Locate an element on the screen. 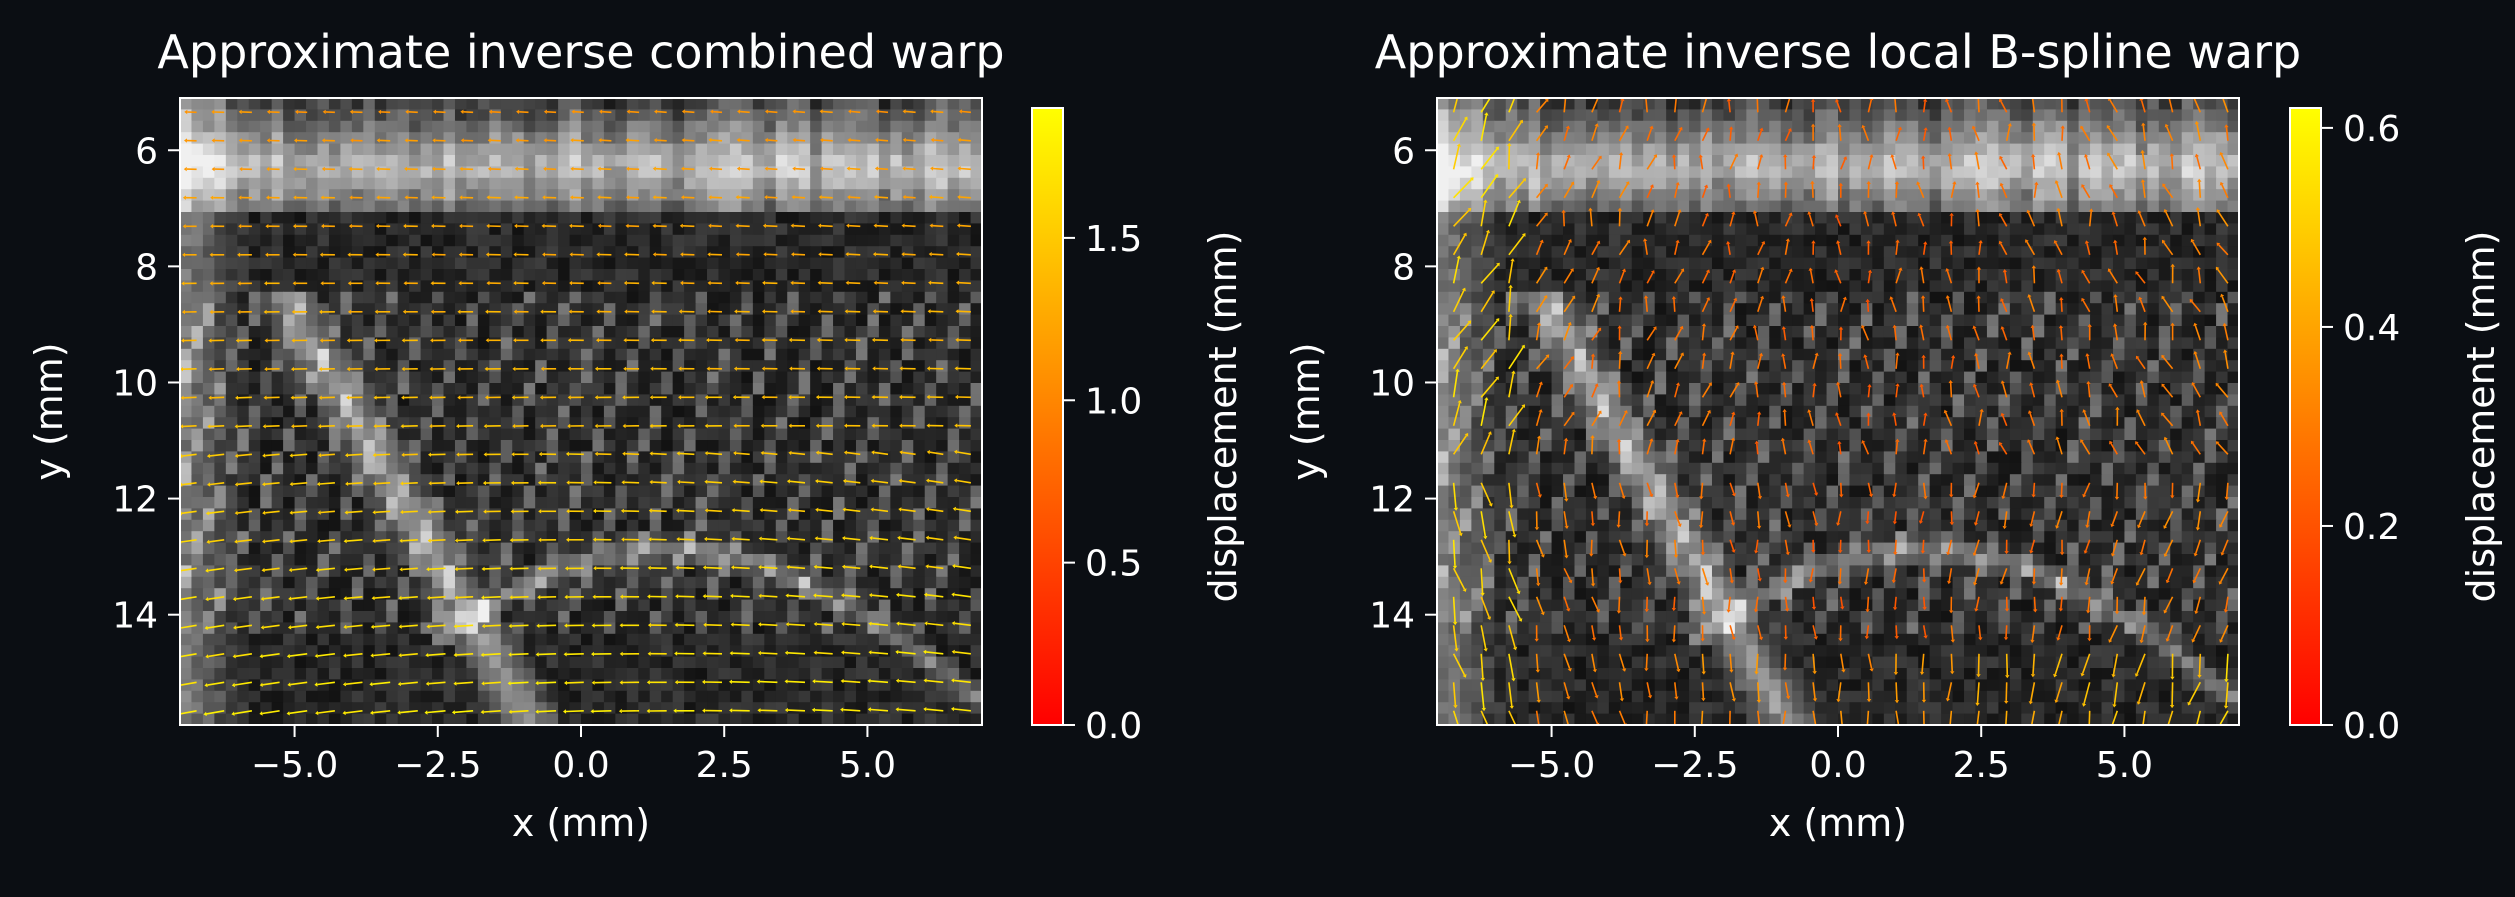  chart-title: Approximate inverse combined warp is located at coordinates (580, 52).